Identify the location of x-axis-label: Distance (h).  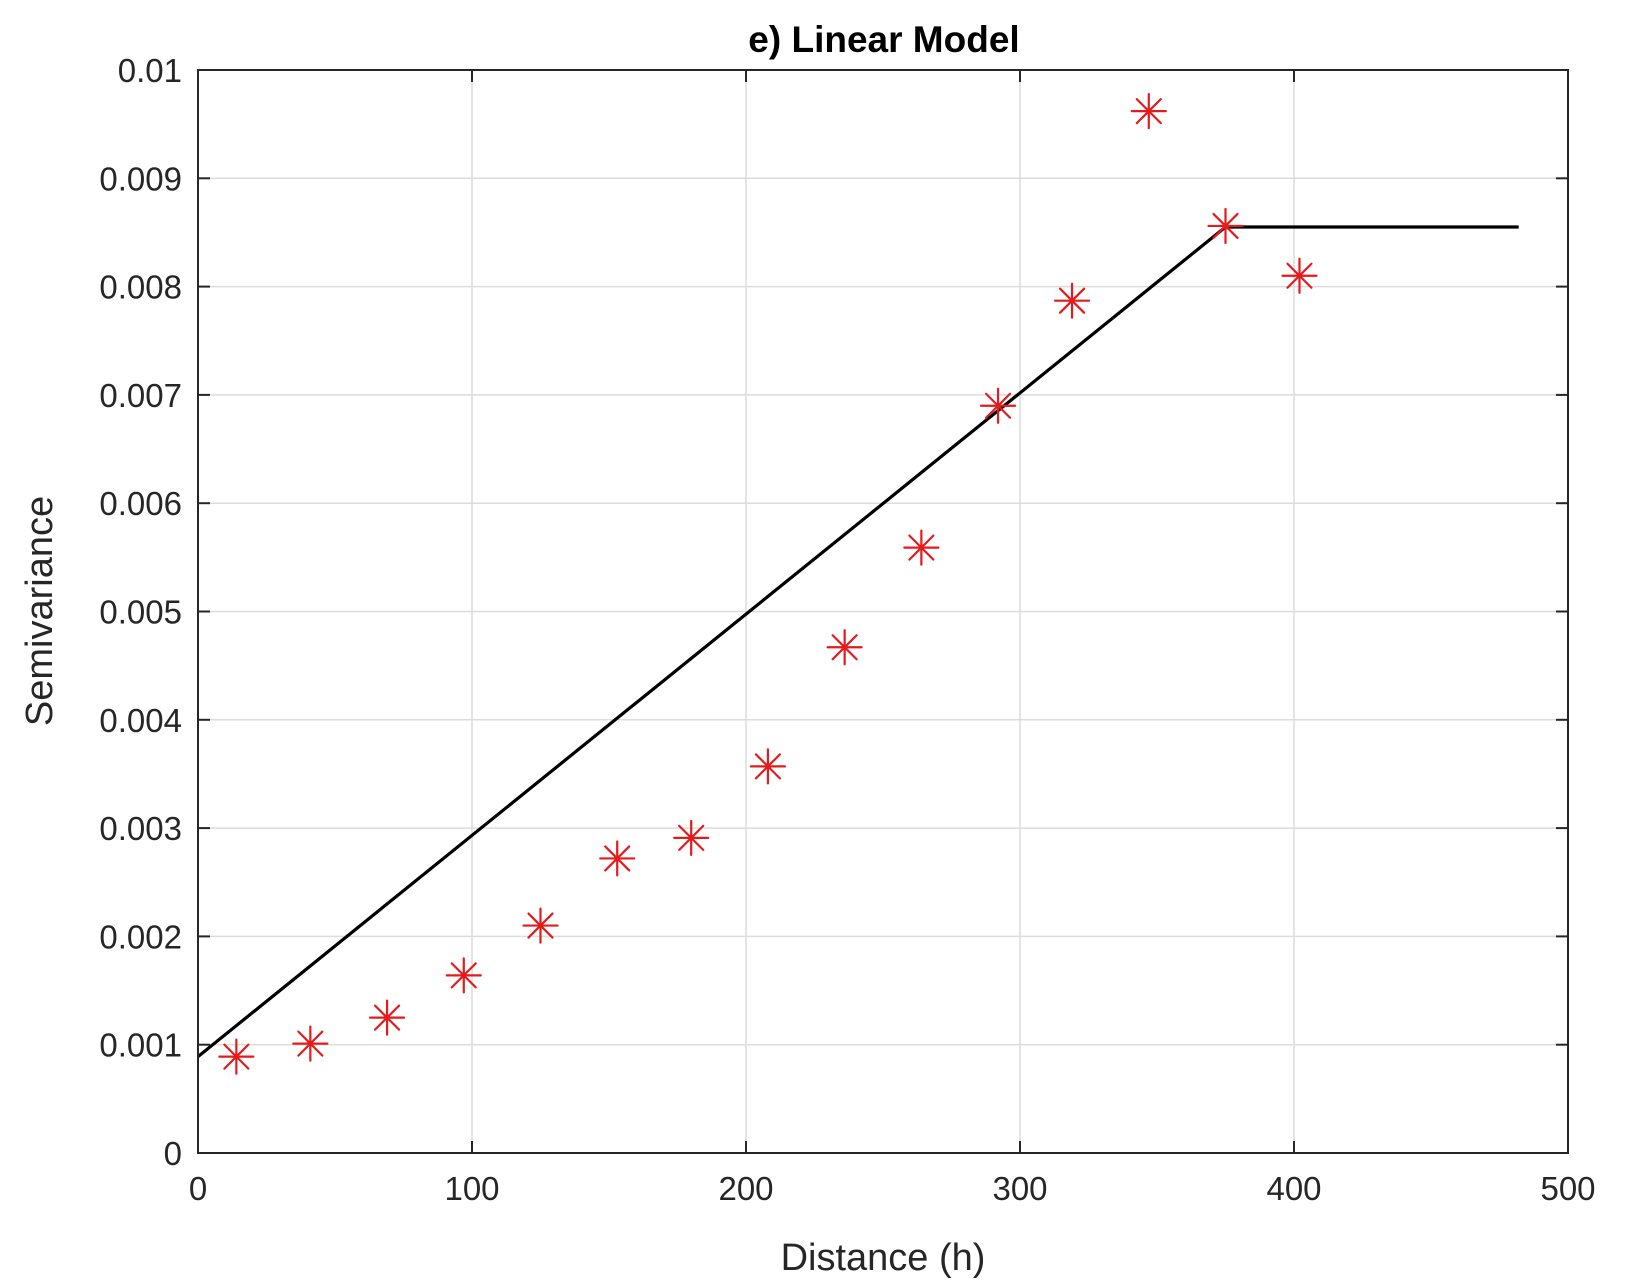
(883, 1258).